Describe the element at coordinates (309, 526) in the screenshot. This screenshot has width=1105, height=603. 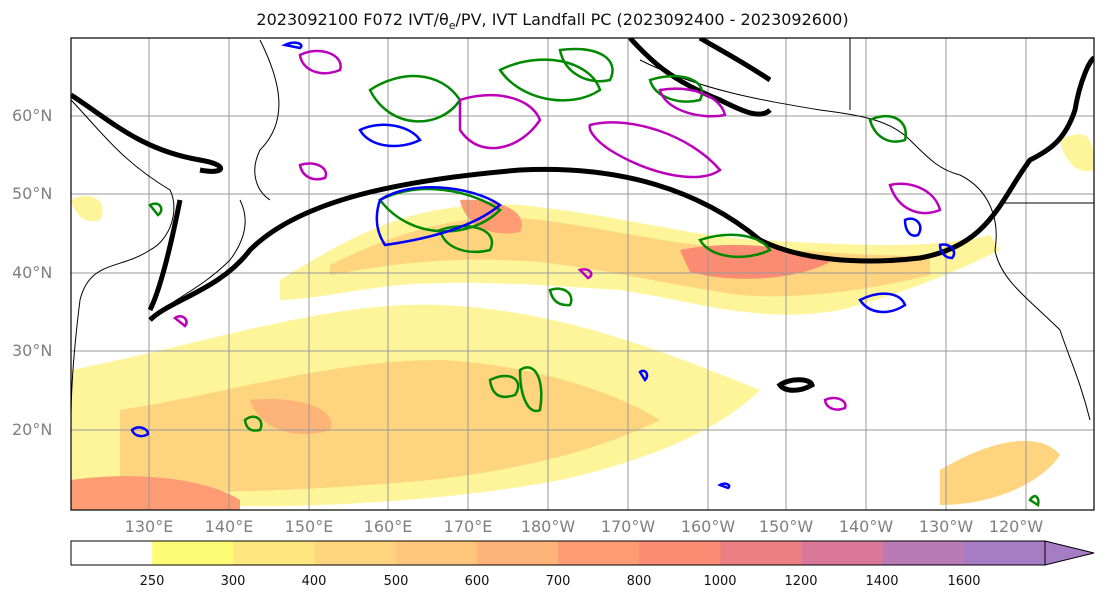
I see `lon-label-150e: 150°E` at that location.